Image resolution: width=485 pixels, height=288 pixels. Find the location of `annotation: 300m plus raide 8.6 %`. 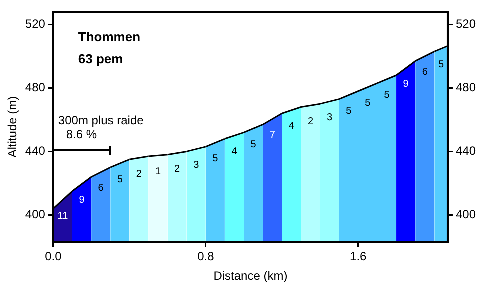

annotation: 300m plus raide 8.6 % is located at coordinates (101, 127).